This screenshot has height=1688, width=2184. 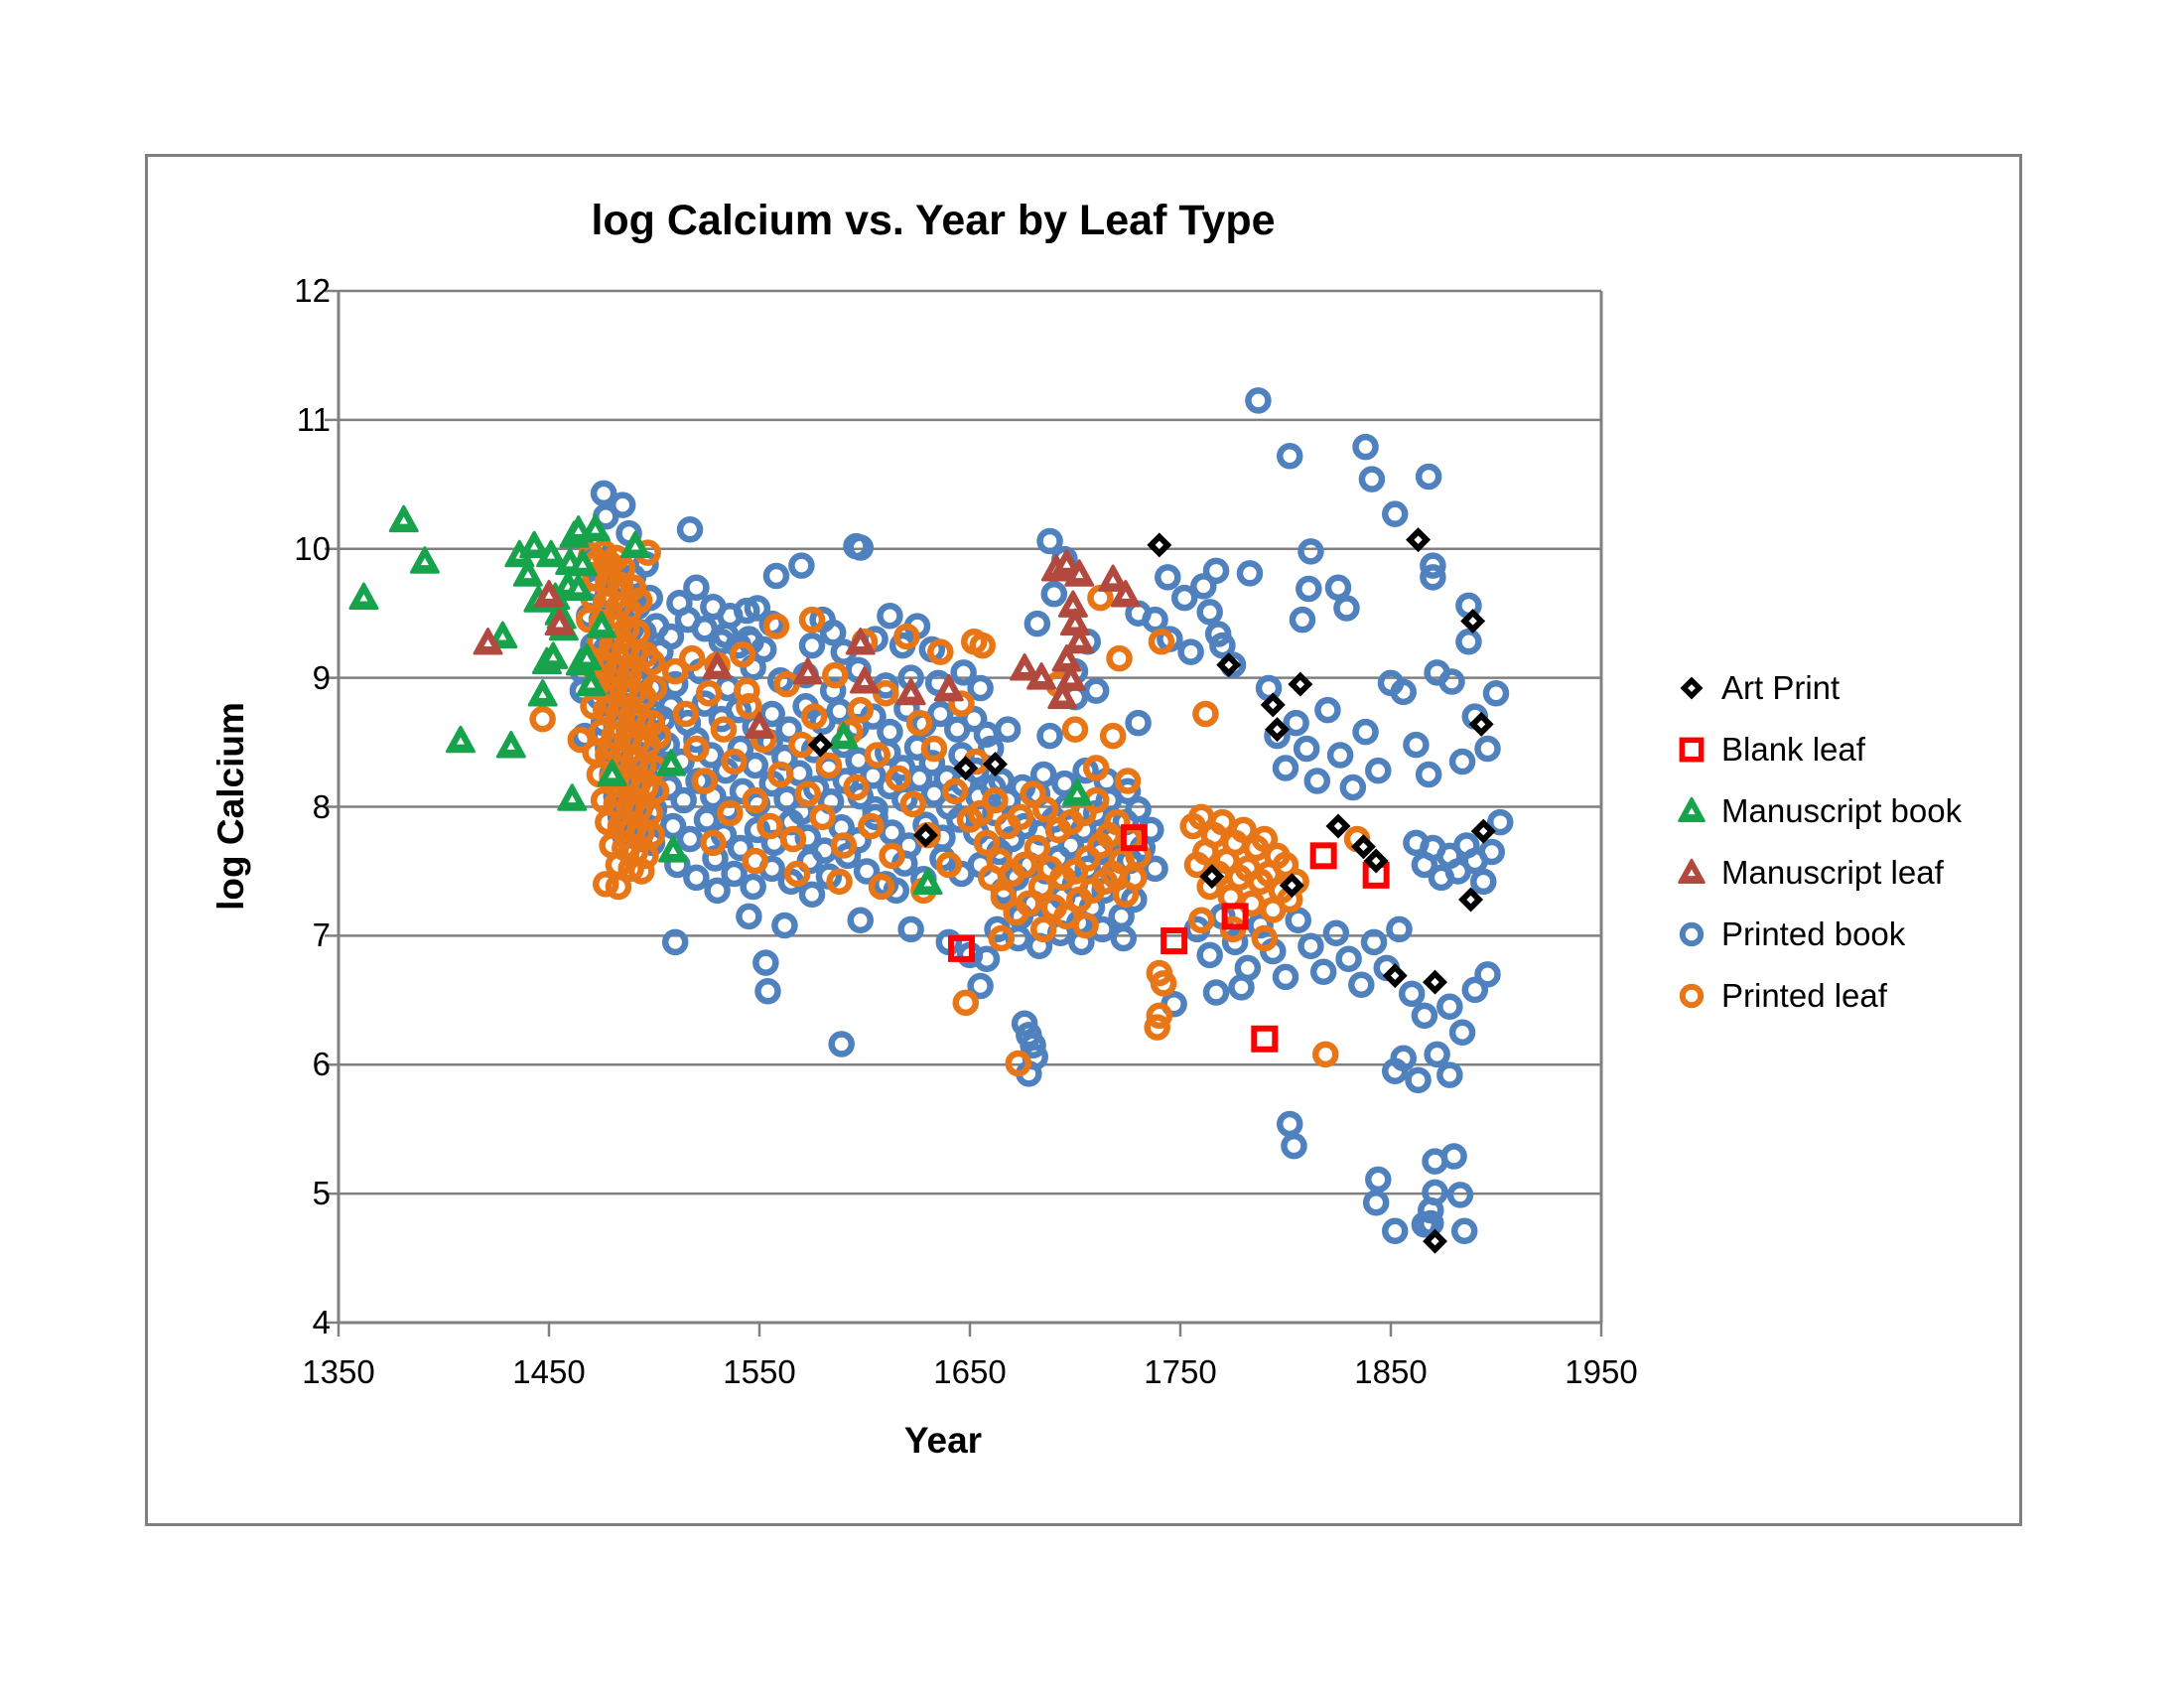 I want to click on chart-title: log Calcium vs. Year by Leaf Type, so click(x=933, y=220).